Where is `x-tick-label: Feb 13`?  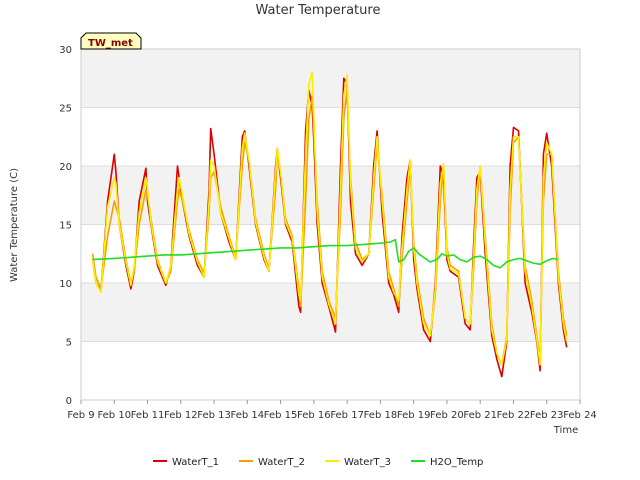
x-tick-label: Feb 13 is located at coordinates (214, 415).